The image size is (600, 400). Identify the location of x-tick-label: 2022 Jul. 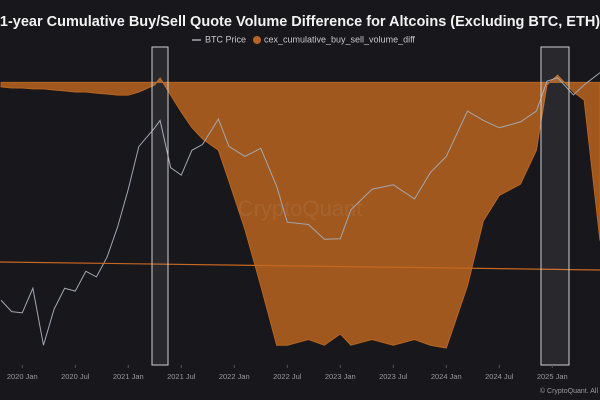
(287, 376).